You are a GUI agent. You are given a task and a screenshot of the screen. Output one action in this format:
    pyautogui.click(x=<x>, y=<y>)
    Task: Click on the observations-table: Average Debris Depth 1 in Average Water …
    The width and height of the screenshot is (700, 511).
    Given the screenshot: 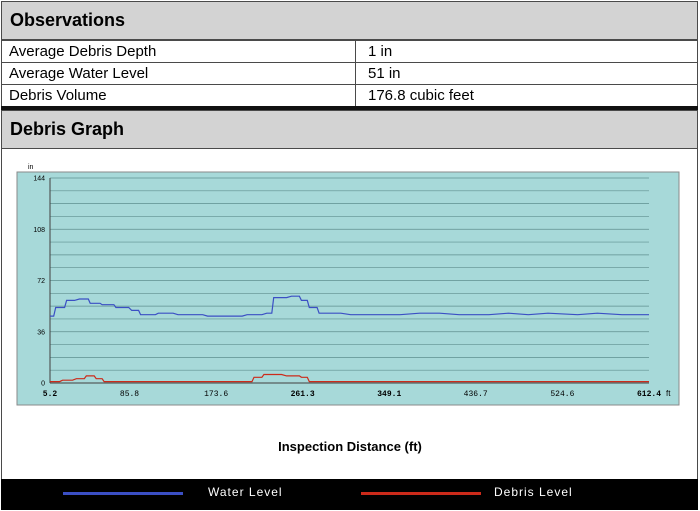 What is the action you would take?
    pyautogui.click(x=349, y=73)
    